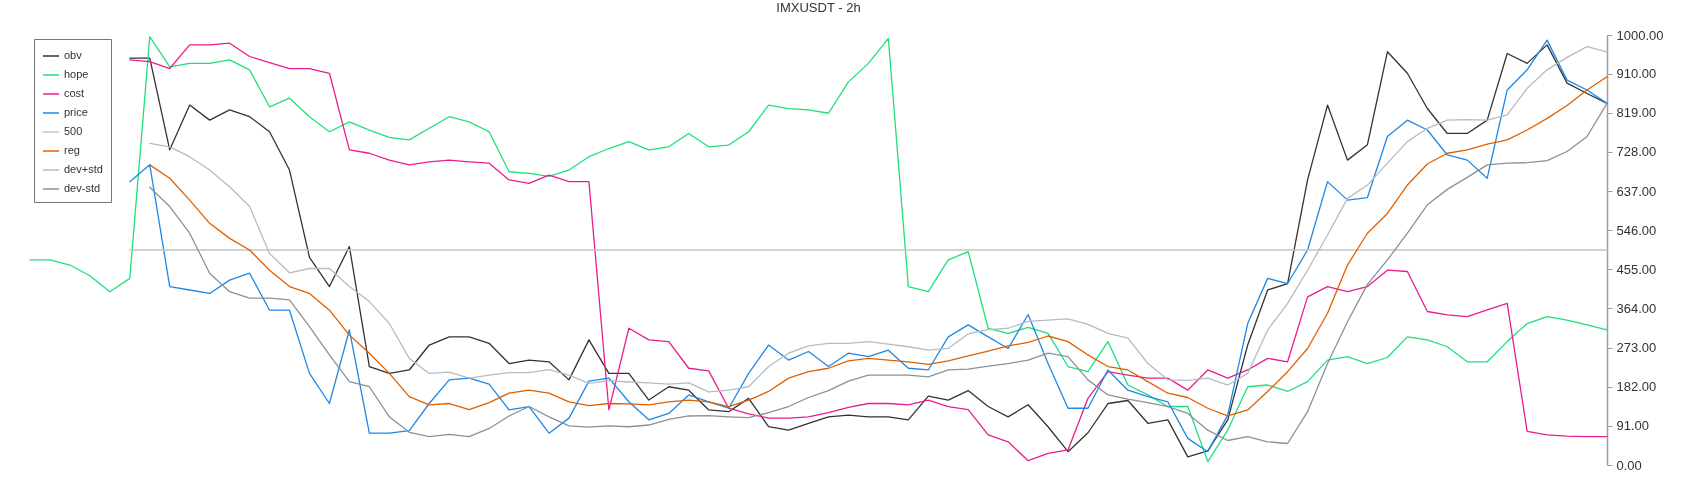 The height and width of the screenshot is (500, 1700). What do you see at coordinates (73, 55) in the screenshot?
I see `legend-label: obv` at bounding box center [73, 55].